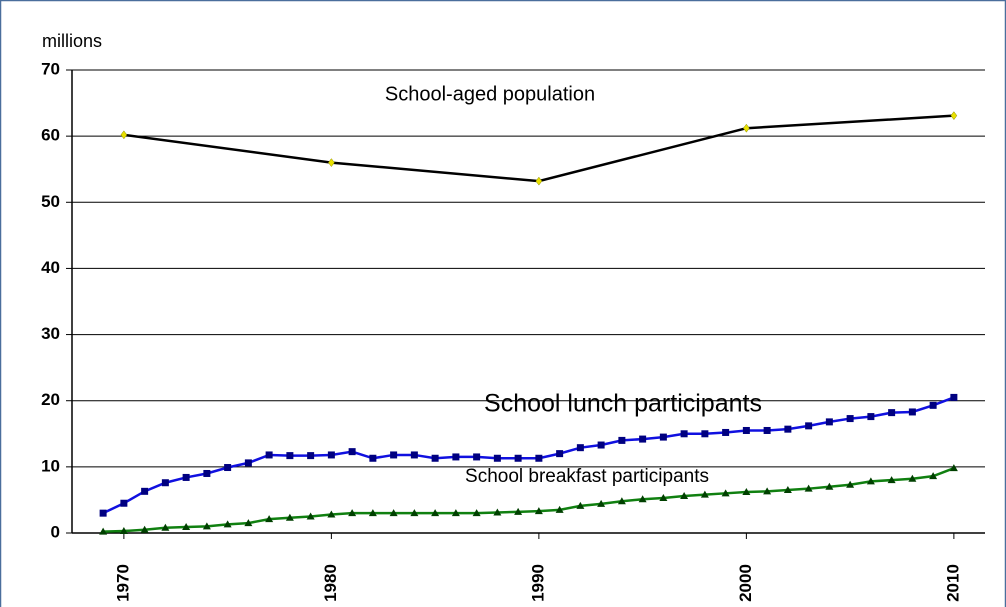  What do you see at coordinates (50, 267) in the screenshot?
I see `y-tick-label: 40` at bounding box center [50, 267].